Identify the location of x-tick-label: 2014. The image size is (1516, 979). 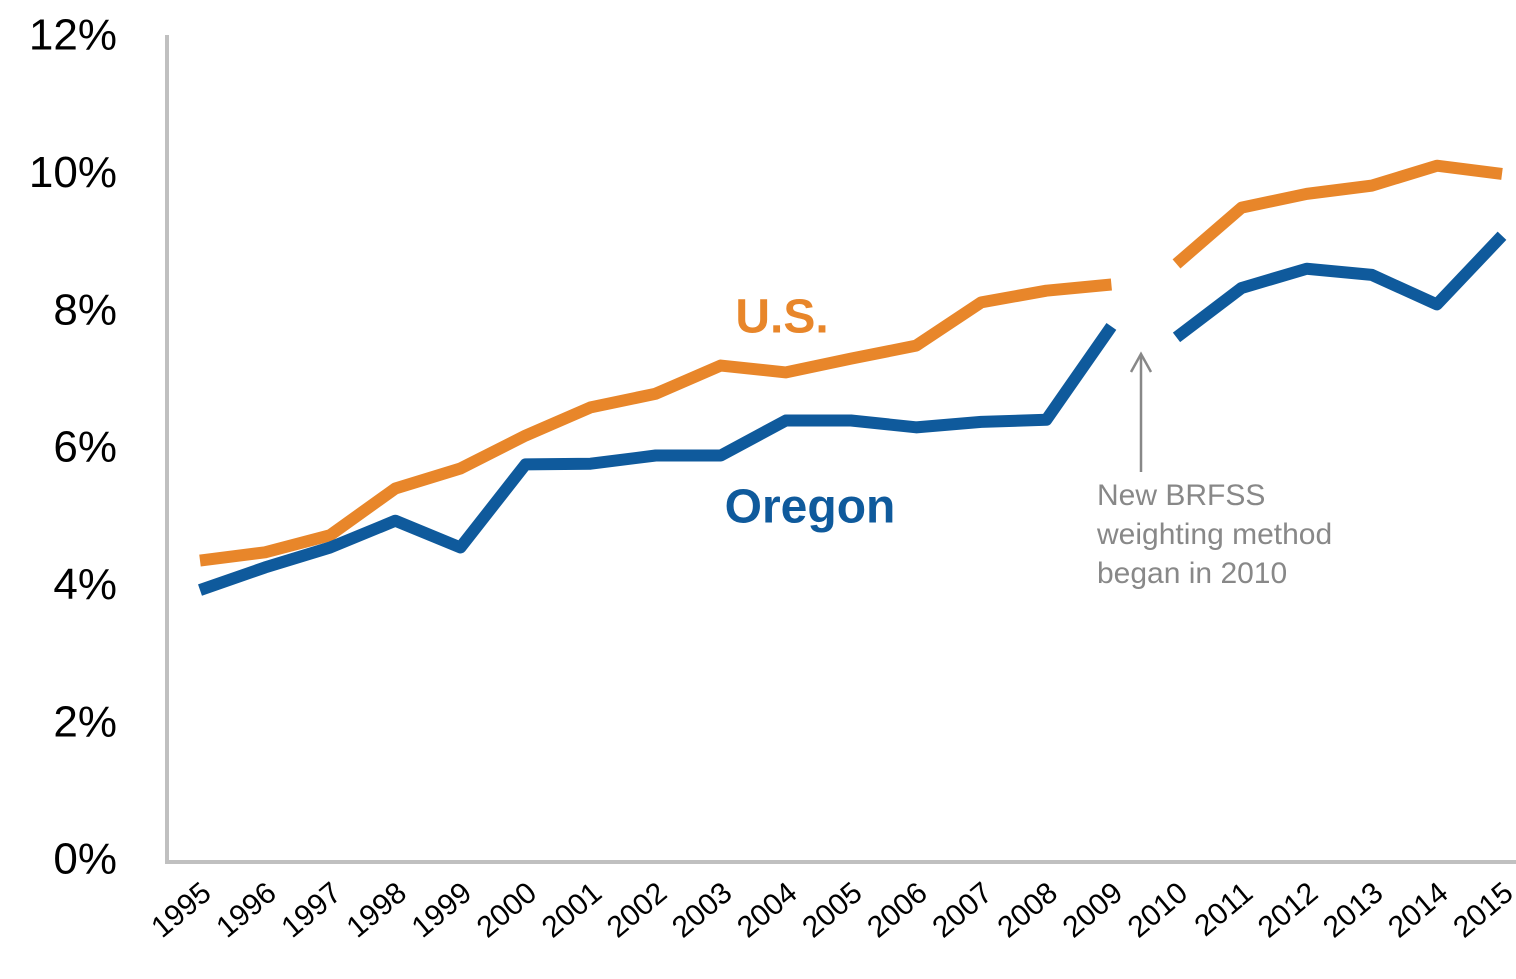
(1418, 910).